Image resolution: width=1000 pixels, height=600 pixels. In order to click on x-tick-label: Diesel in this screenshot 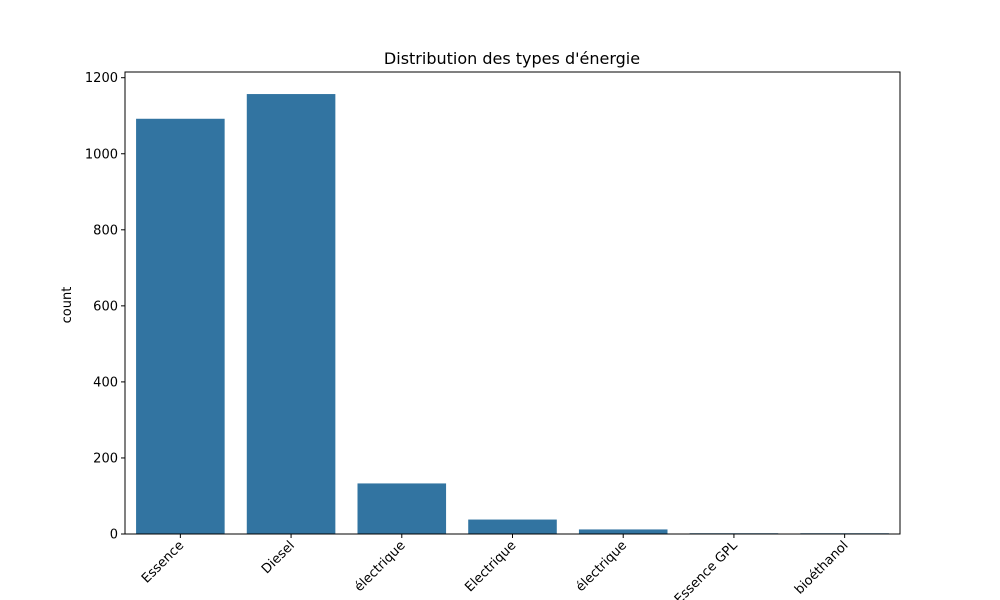, I will do `click(278, 557)`.